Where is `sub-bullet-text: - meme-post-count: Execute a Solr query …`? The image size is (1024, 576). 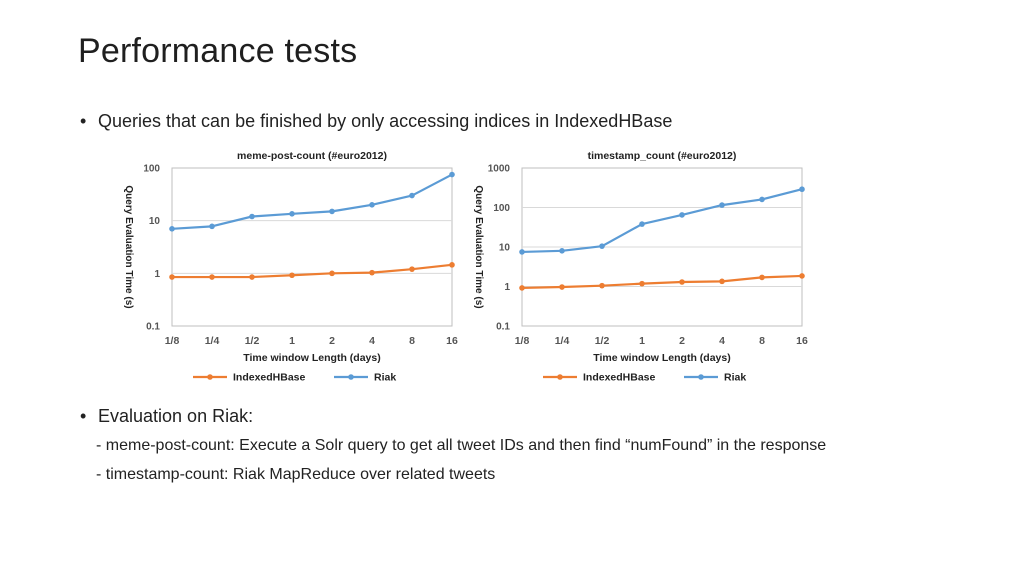 sub-bullet-text: - meme-post-count: Execute a Solr query … is located at coordinates (461, 445).